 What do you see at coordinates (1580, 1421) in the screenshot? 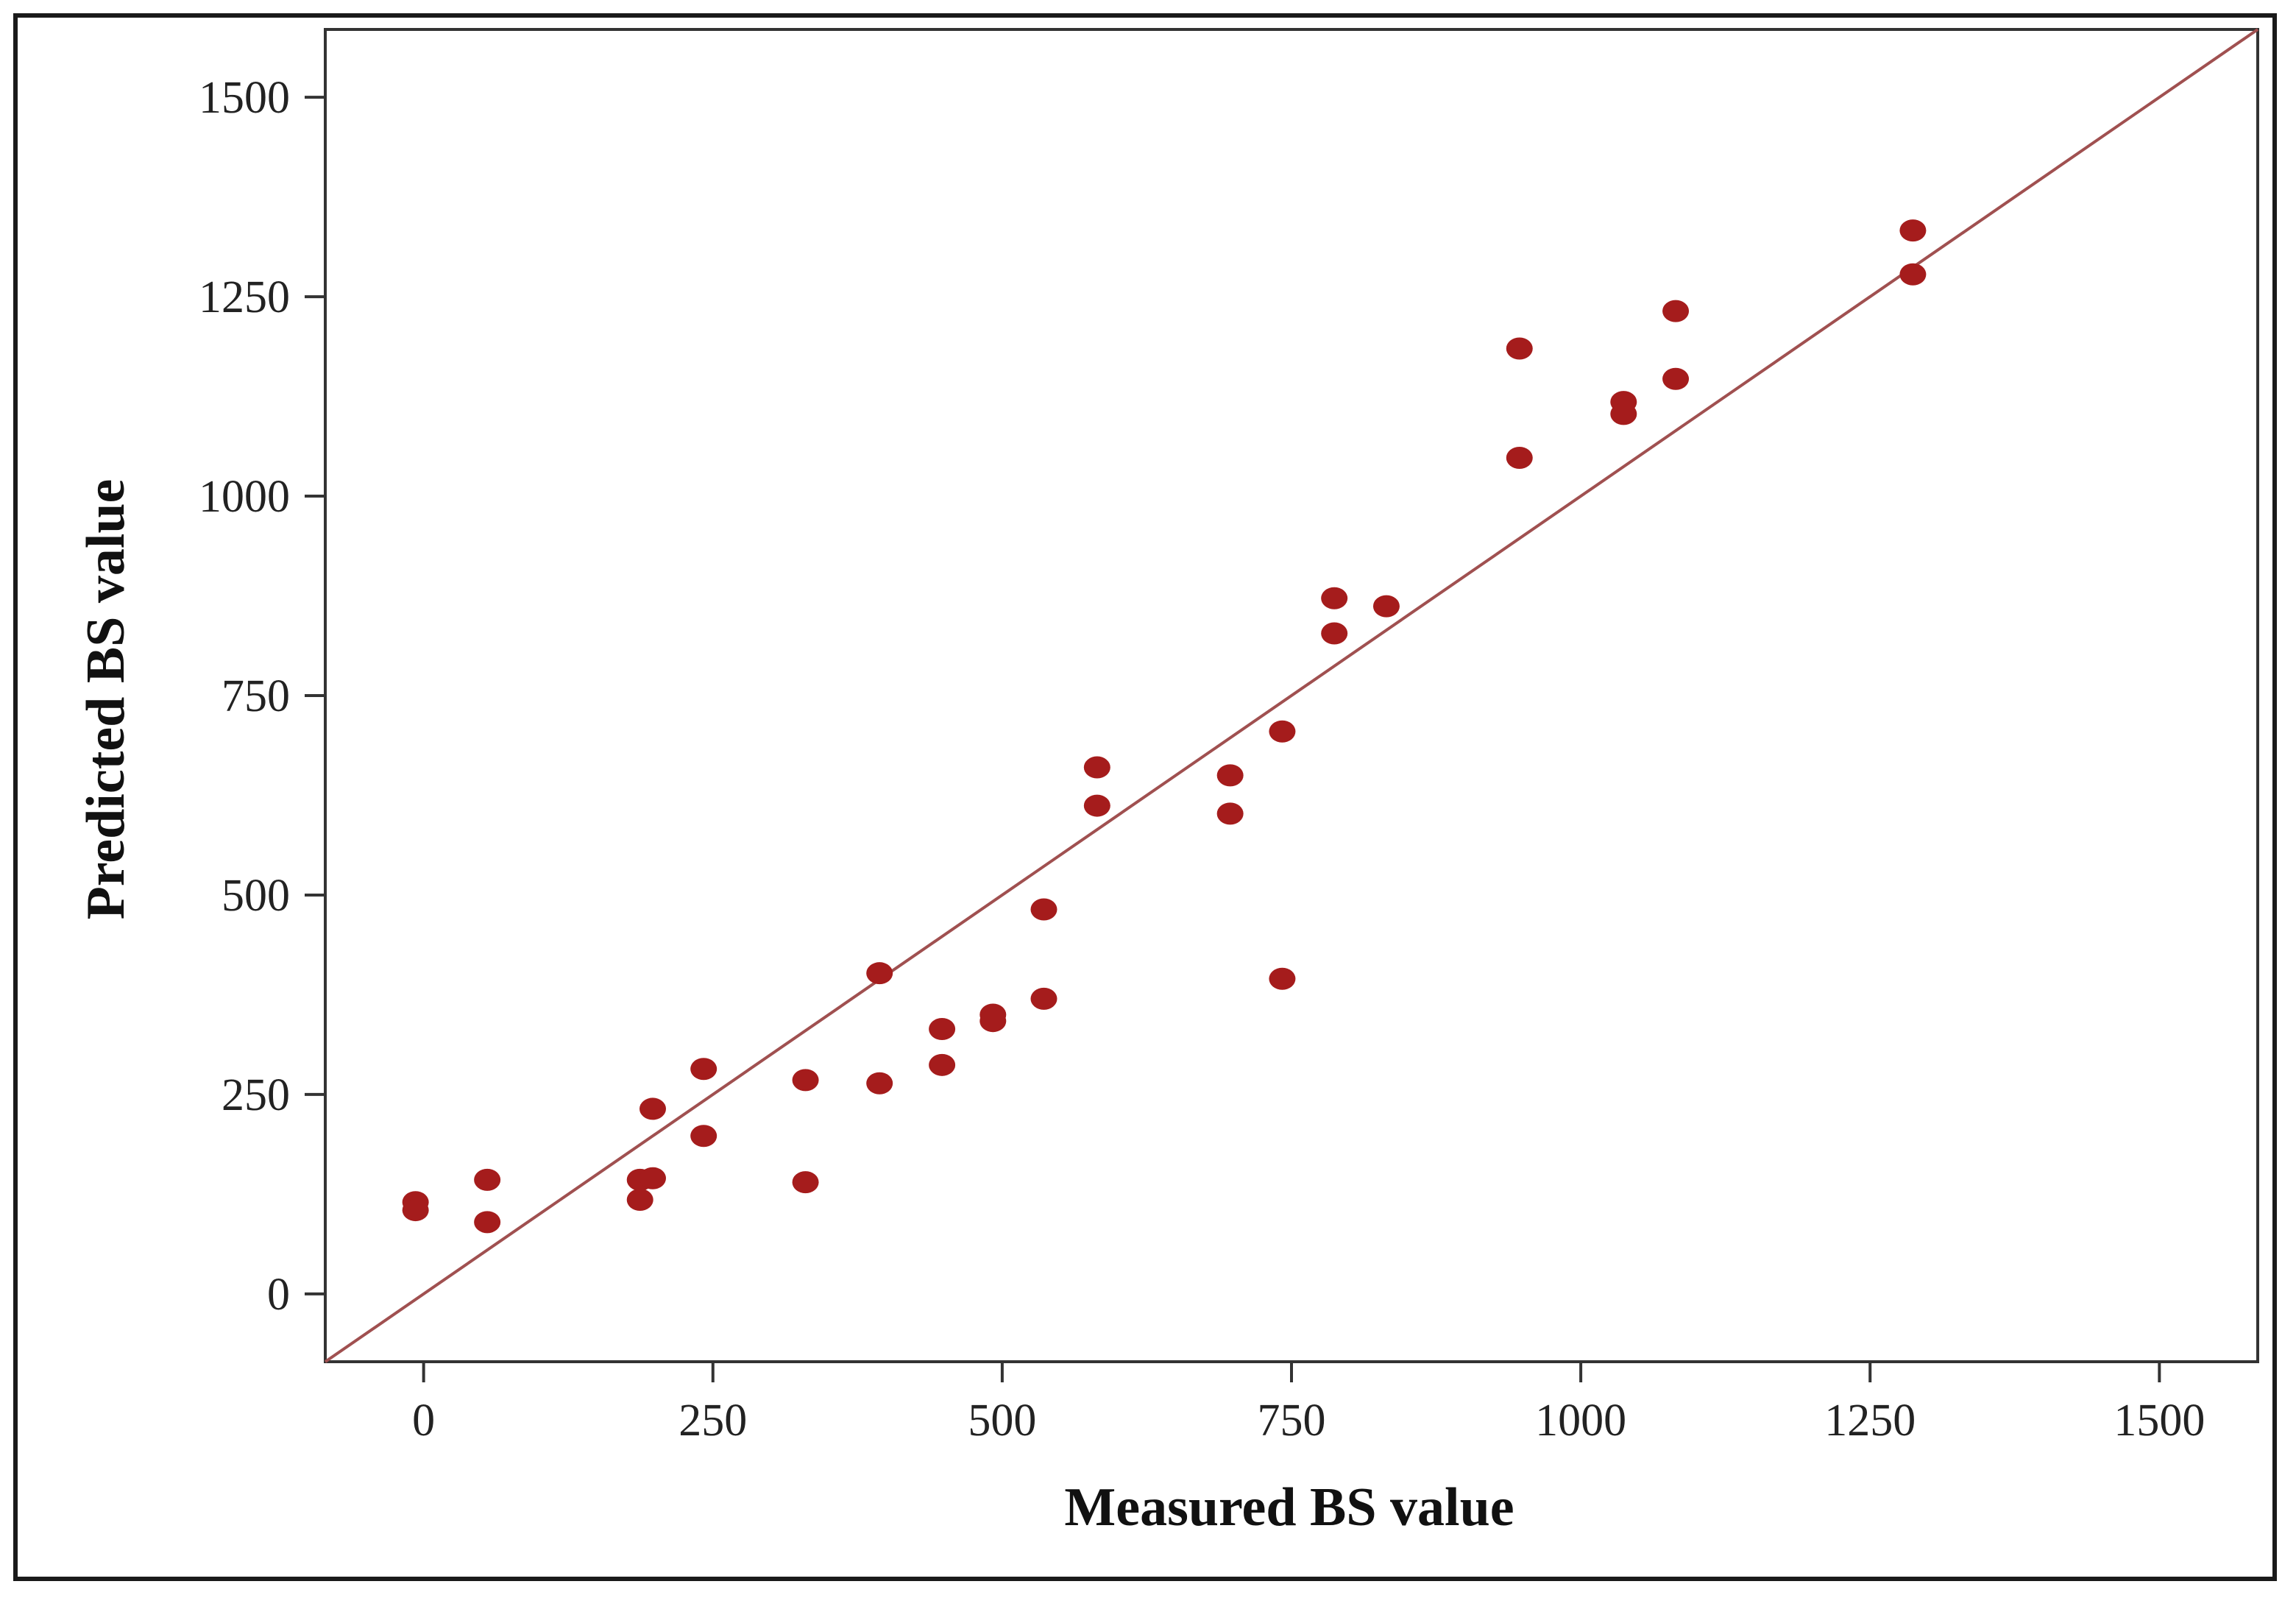
I see `x-tick-label: 1000` at bounding box center [1580, 1421].